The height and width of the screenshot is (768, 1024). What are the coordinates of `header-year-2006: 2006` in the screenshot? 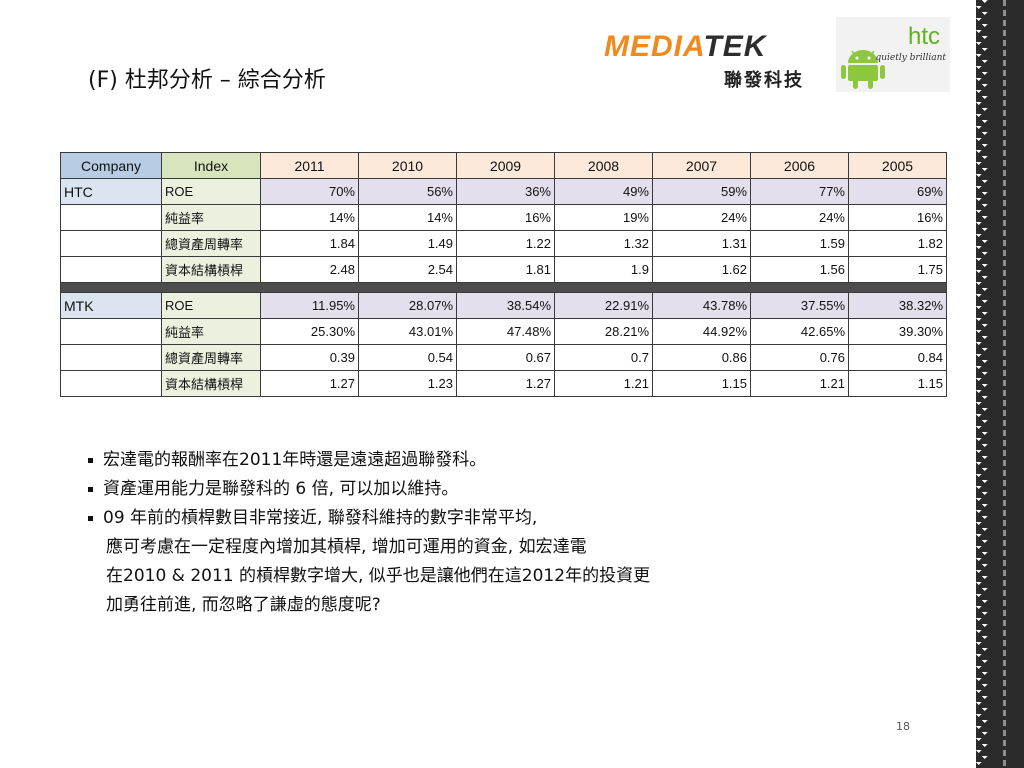 It's located at (799, 165).